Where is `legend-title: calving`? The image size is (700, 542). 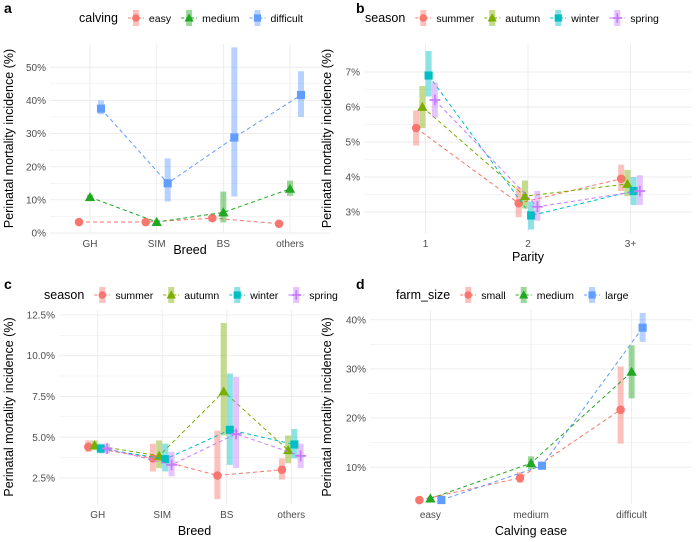 legend-title: calving is located at coordinates (98, 18).